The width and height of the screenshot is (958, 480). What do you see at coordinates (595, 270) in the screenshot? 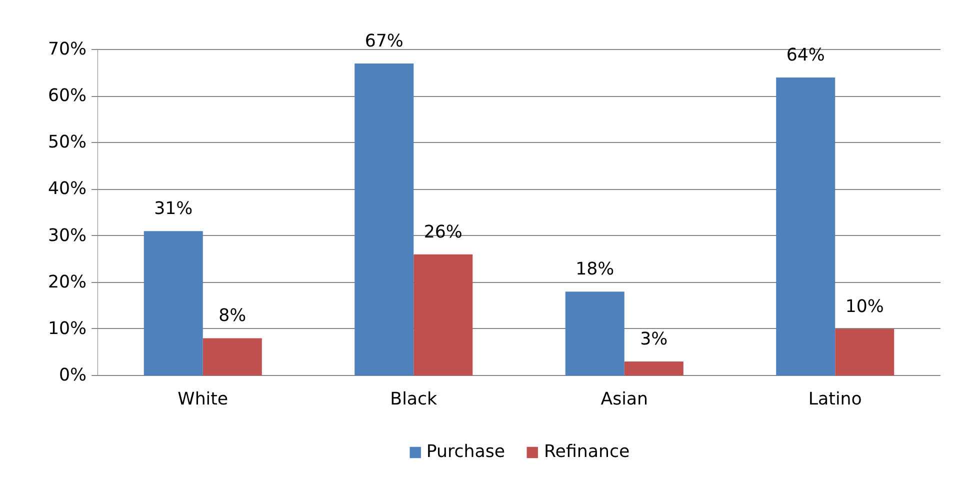
I see `data-label: 18%` at bounding box center [595, 270].